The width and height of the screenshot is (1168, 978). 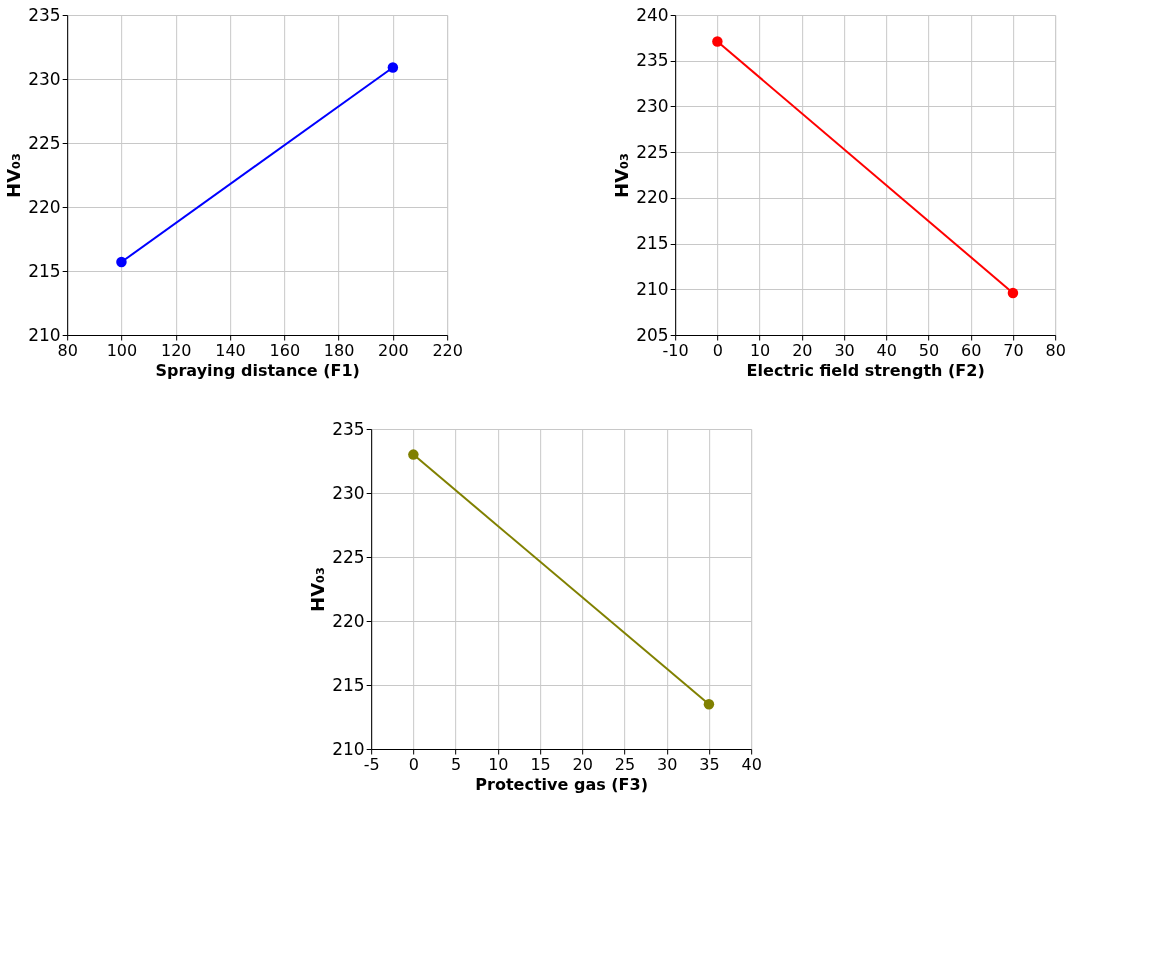 What do you see at coordinates (257, 370) in the screenshot?
I see `x-axis-title: Spraying distance (F1)` at bounding box center [257, 370].